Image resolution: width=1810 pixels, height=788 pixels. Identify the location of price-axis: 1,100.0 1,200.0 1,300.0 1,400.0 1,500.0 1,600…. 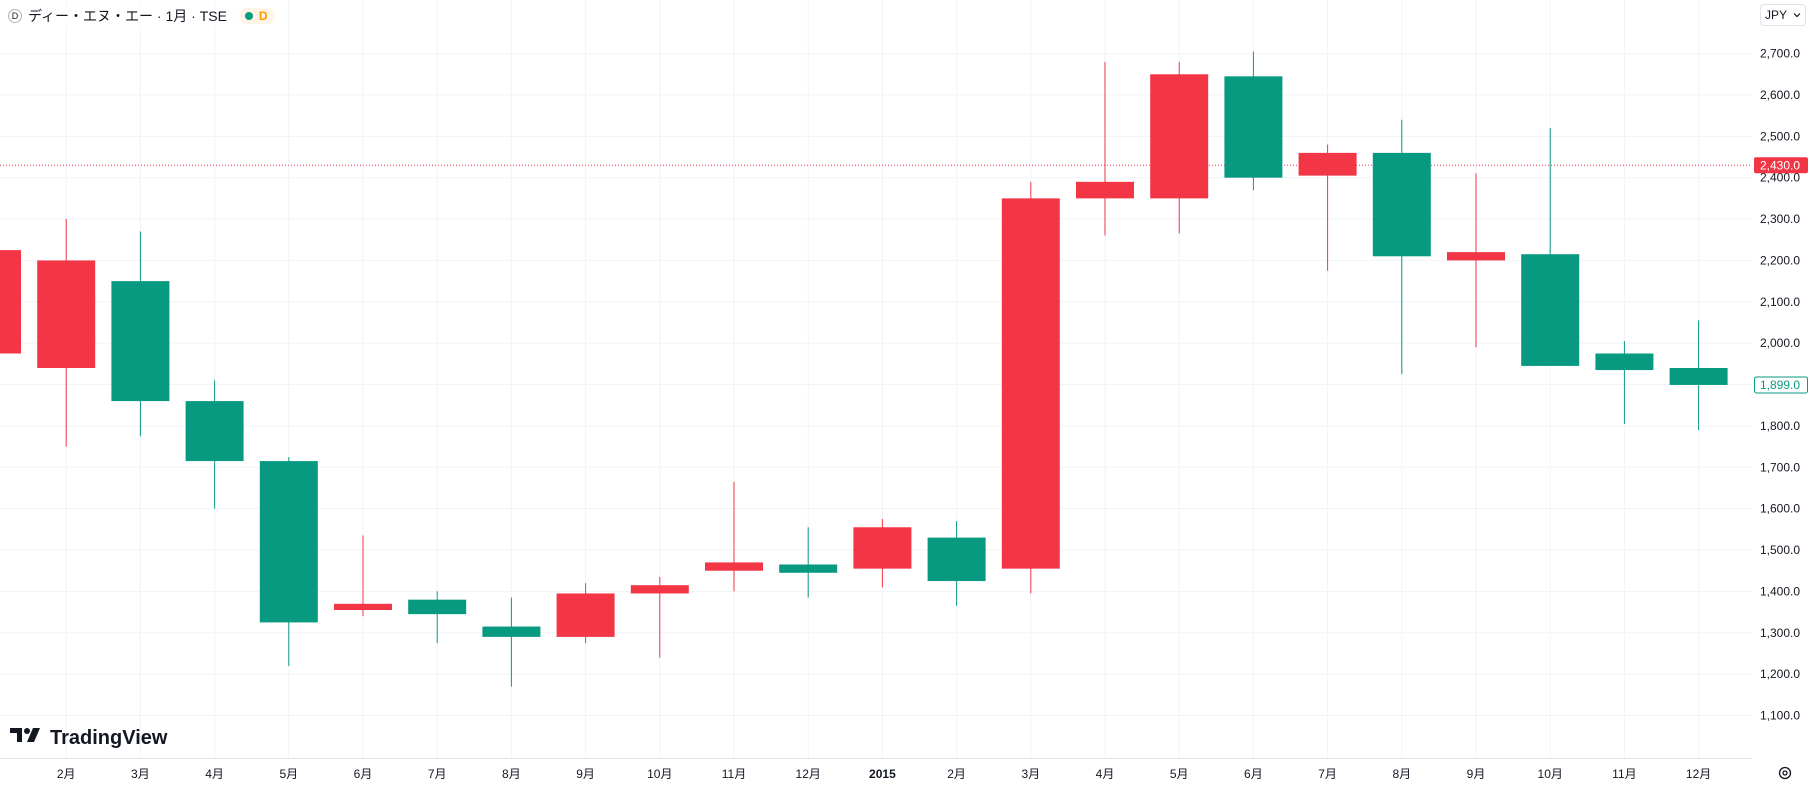
(1781, 379).